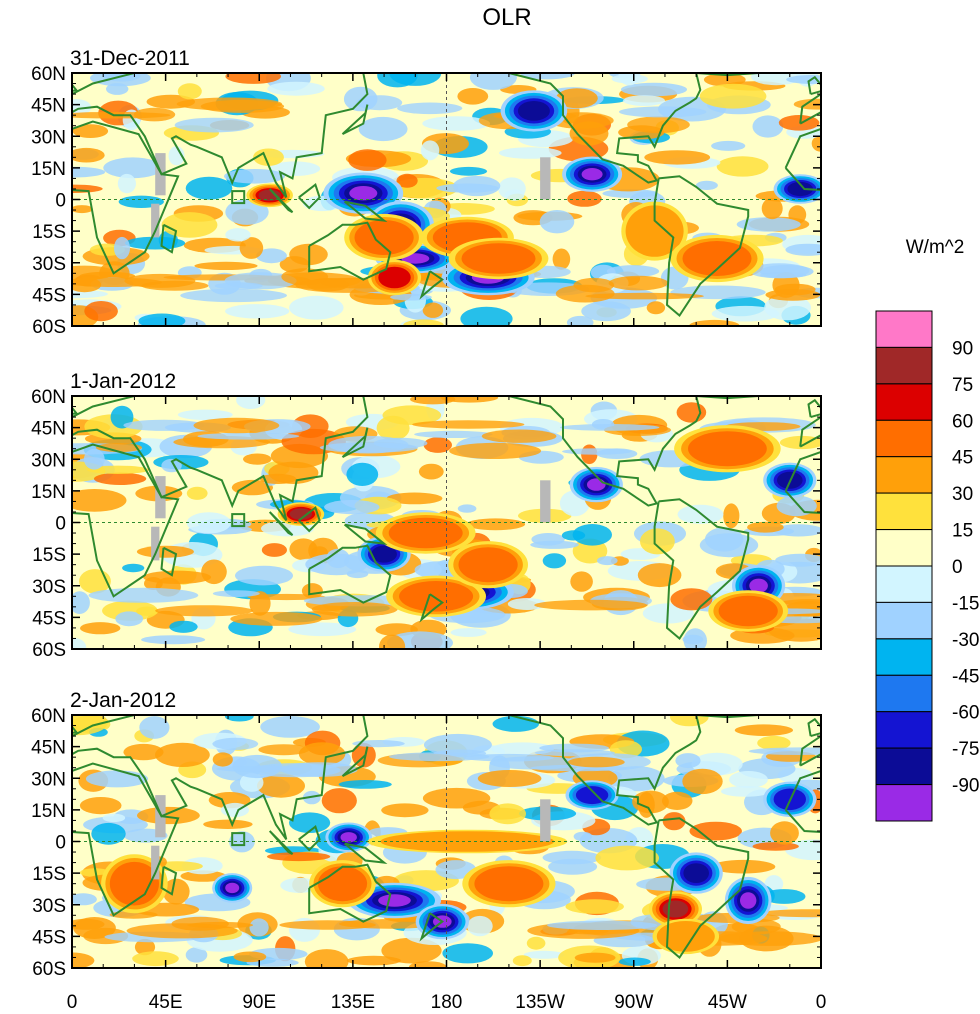  What do you see at coordinates (962, 385) in the screenshot?
I see `colorbar-label: 75` at bounding box center [962, 385].